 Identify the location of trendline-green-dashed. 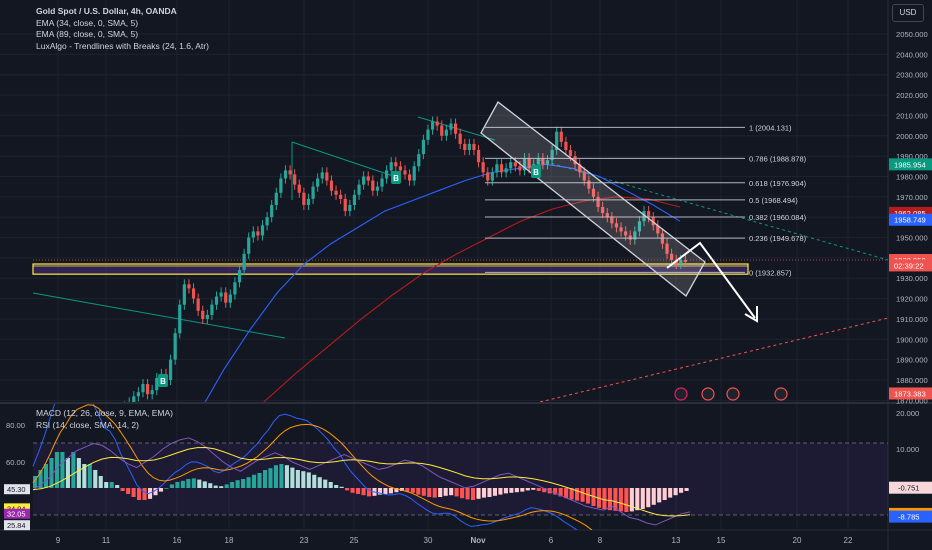
(713, 210).